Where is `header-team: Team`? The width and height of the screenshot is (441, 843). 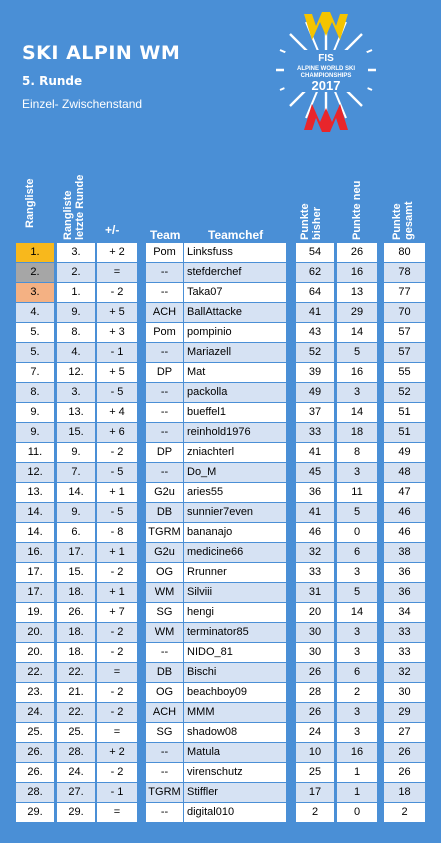
header-team: Team is located at coordinates (165, 235).